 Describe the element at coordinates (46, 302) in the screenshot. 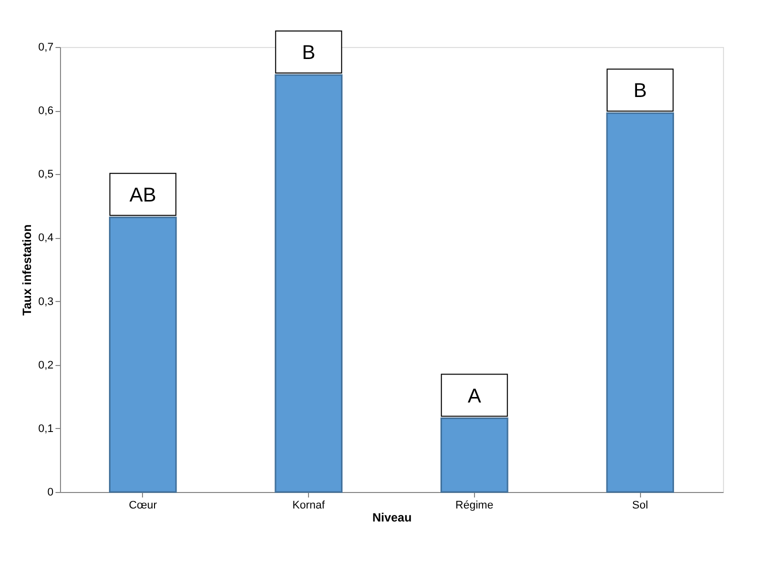

I see `y-tick-label: 0,3` at that location.